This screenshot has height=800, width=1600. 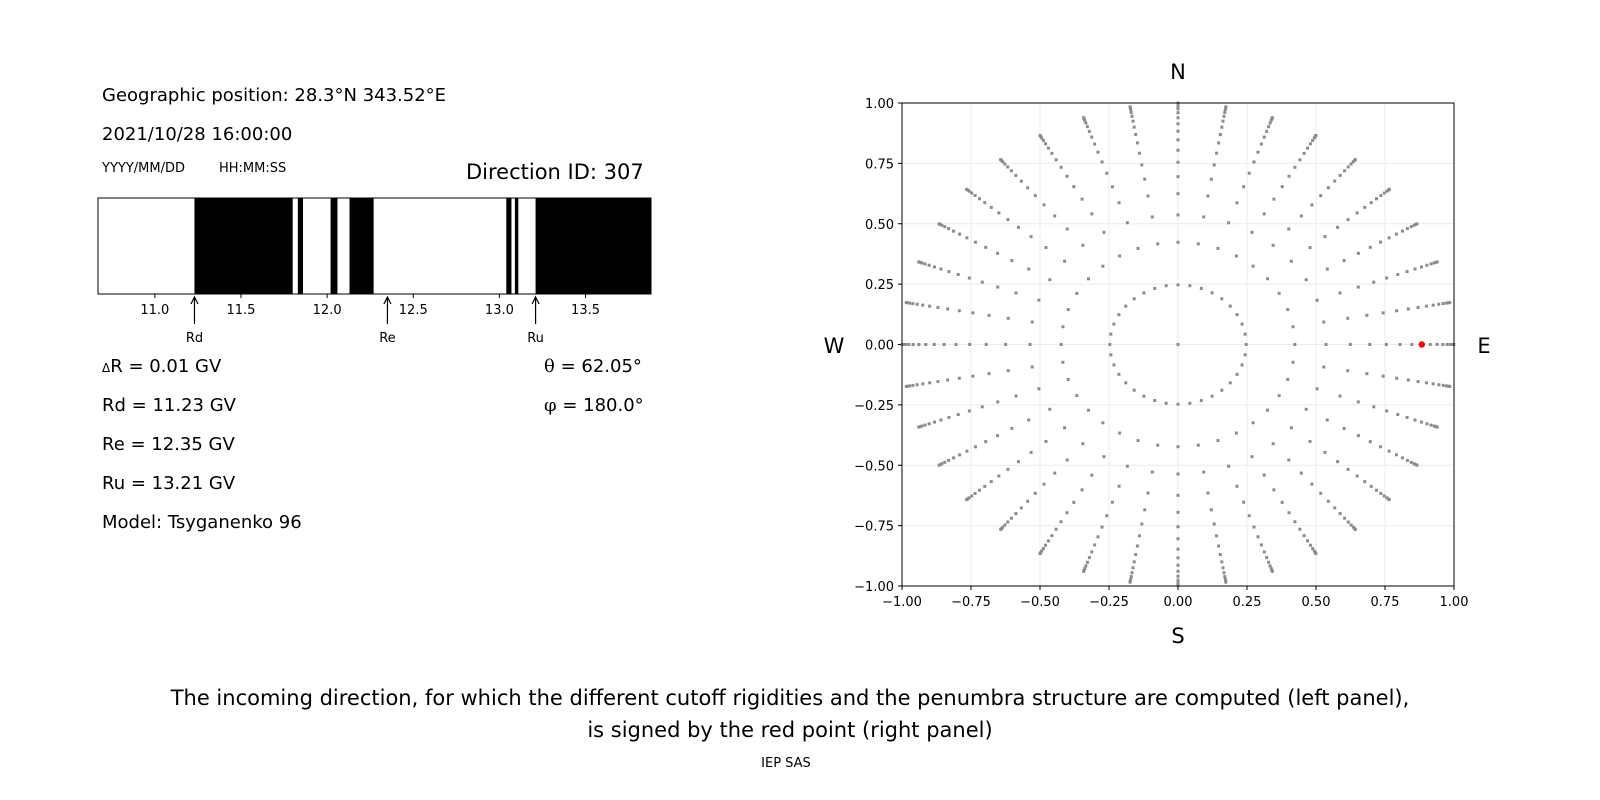 I want to click on y-tick-label: 0.00, so click(x=879, y=346).